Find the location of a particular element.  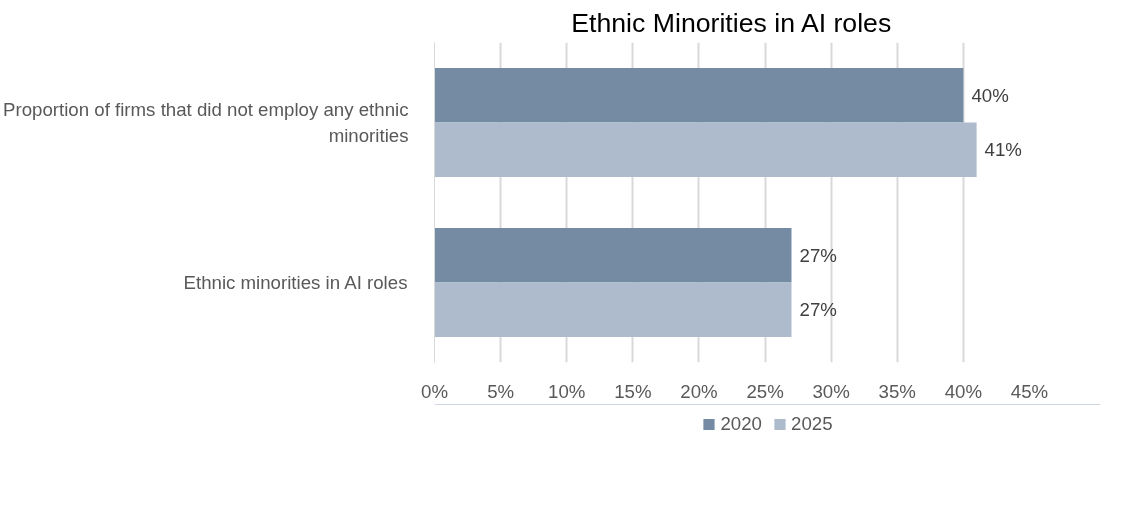

x-tick-label: 45% is located at coordinates (1029, 391).